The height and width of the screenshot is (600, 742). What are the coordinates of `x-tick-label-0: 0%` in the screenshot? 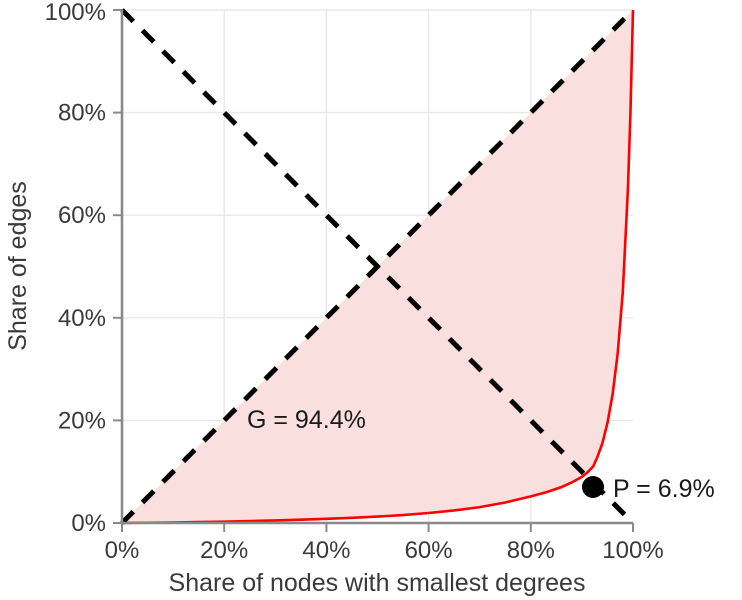 It's located at (122, 550).